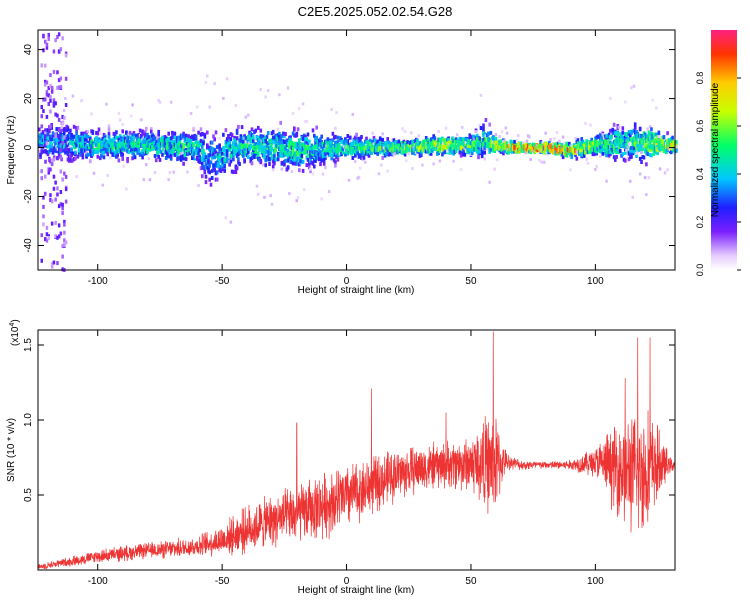 The image size is (750, 605). What do you see at coordinates (222, 281) in the screenshot?
I see `spectrogram-x-tick-label: -50` at bounding box center [222, 281].